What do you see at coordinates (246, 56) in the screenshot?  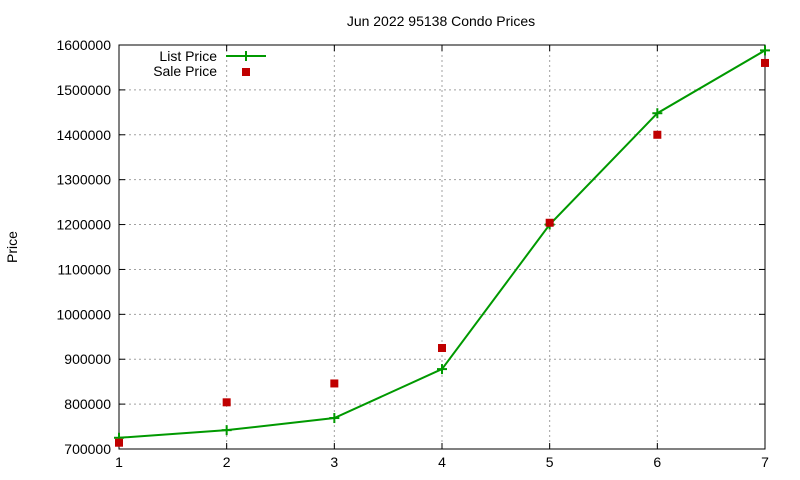 I see `legend-marker-list-price` at bounding box center [246, 56].